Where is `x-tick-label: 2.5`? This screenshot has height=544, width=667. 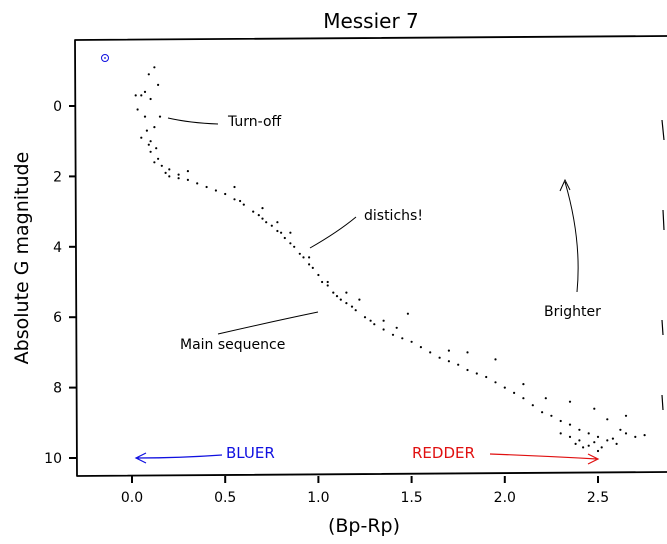
x-tick-label: 2.5 is located at coordinates (598, 498).